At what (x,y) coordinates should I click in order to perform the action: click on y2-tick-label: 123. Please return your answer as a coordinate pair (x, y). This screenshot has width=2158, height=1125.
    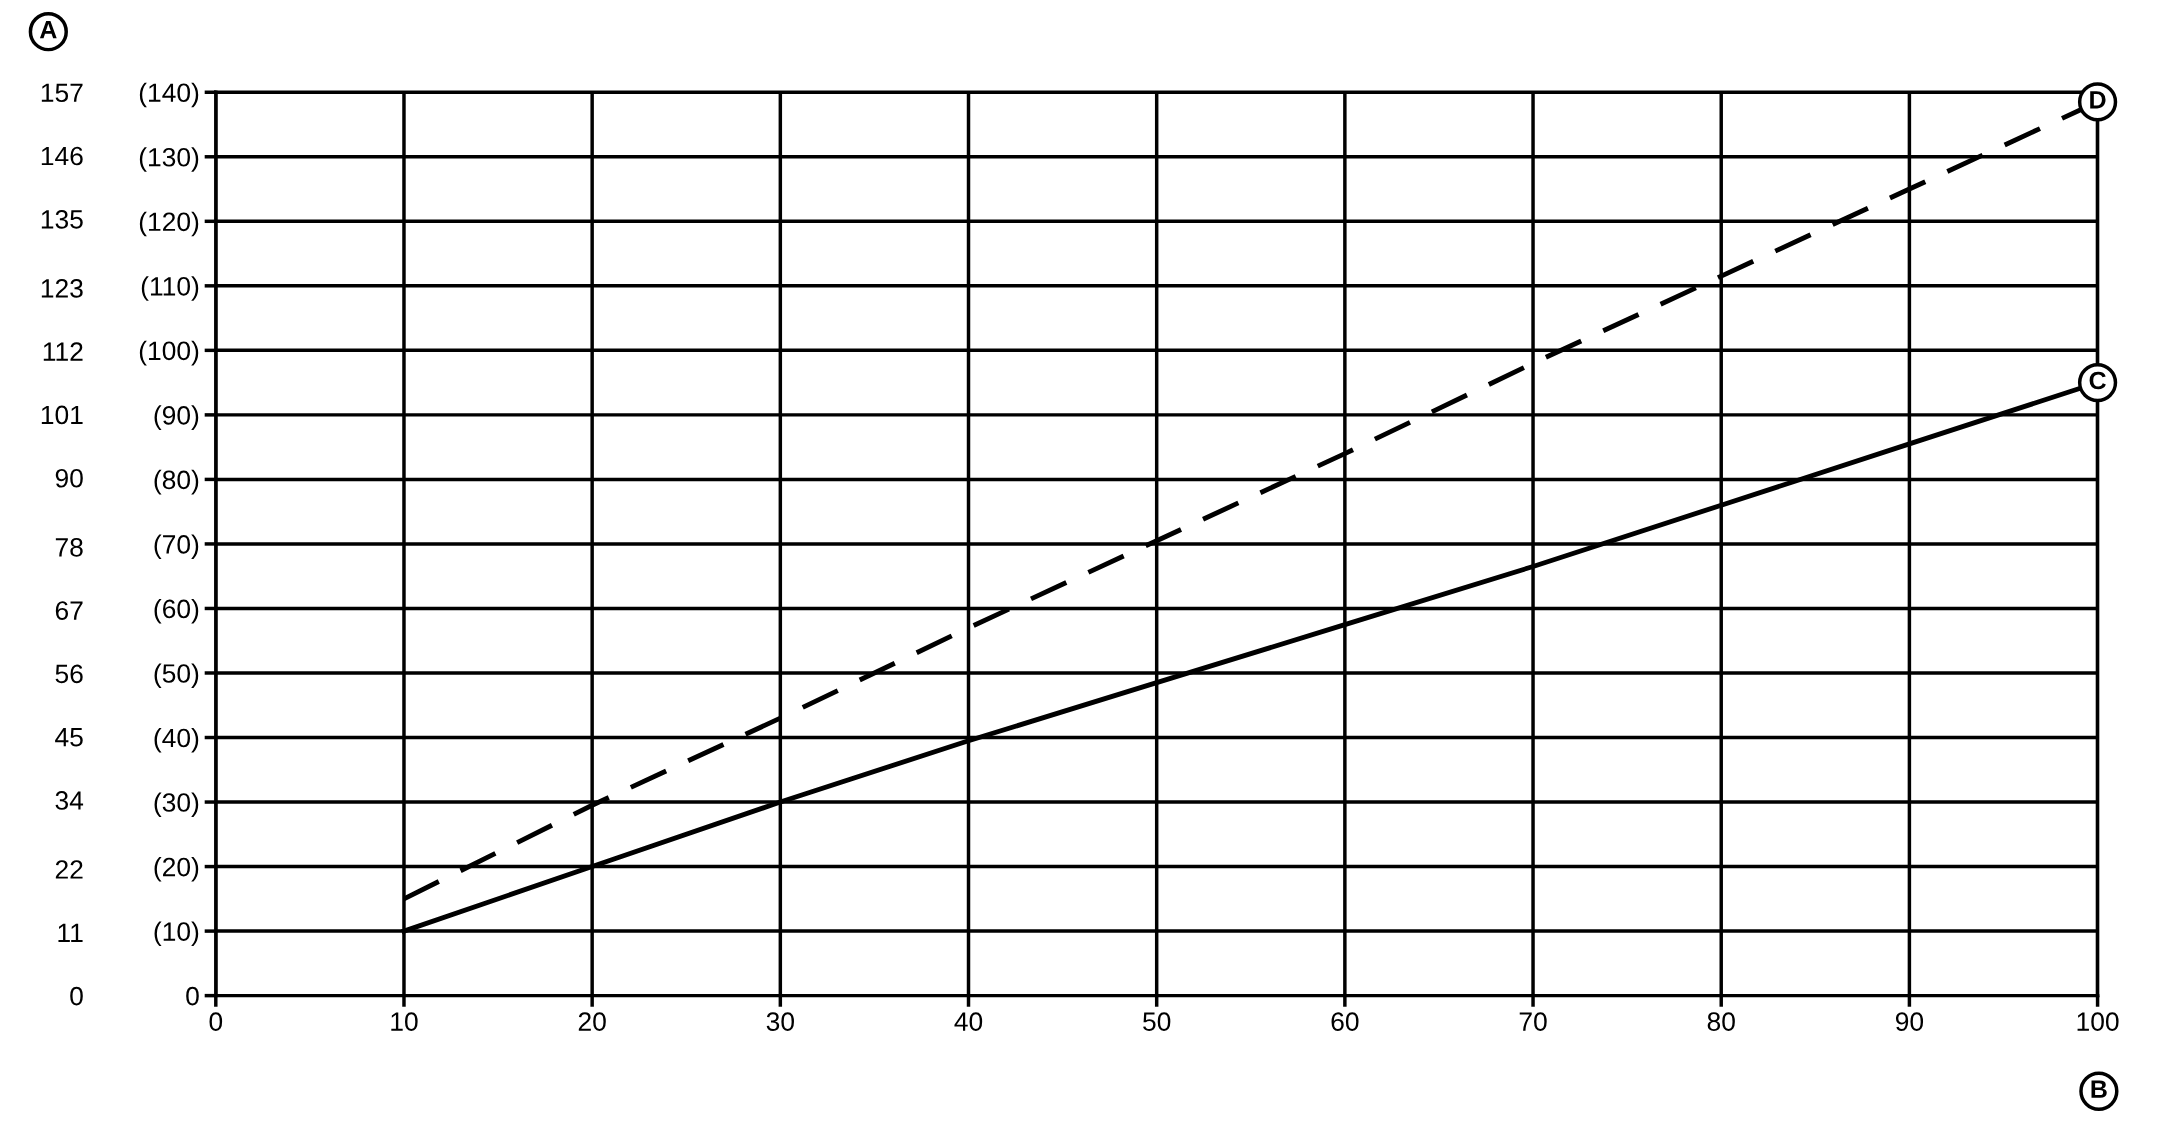
    Looking at the image, I should click on (62, 288).